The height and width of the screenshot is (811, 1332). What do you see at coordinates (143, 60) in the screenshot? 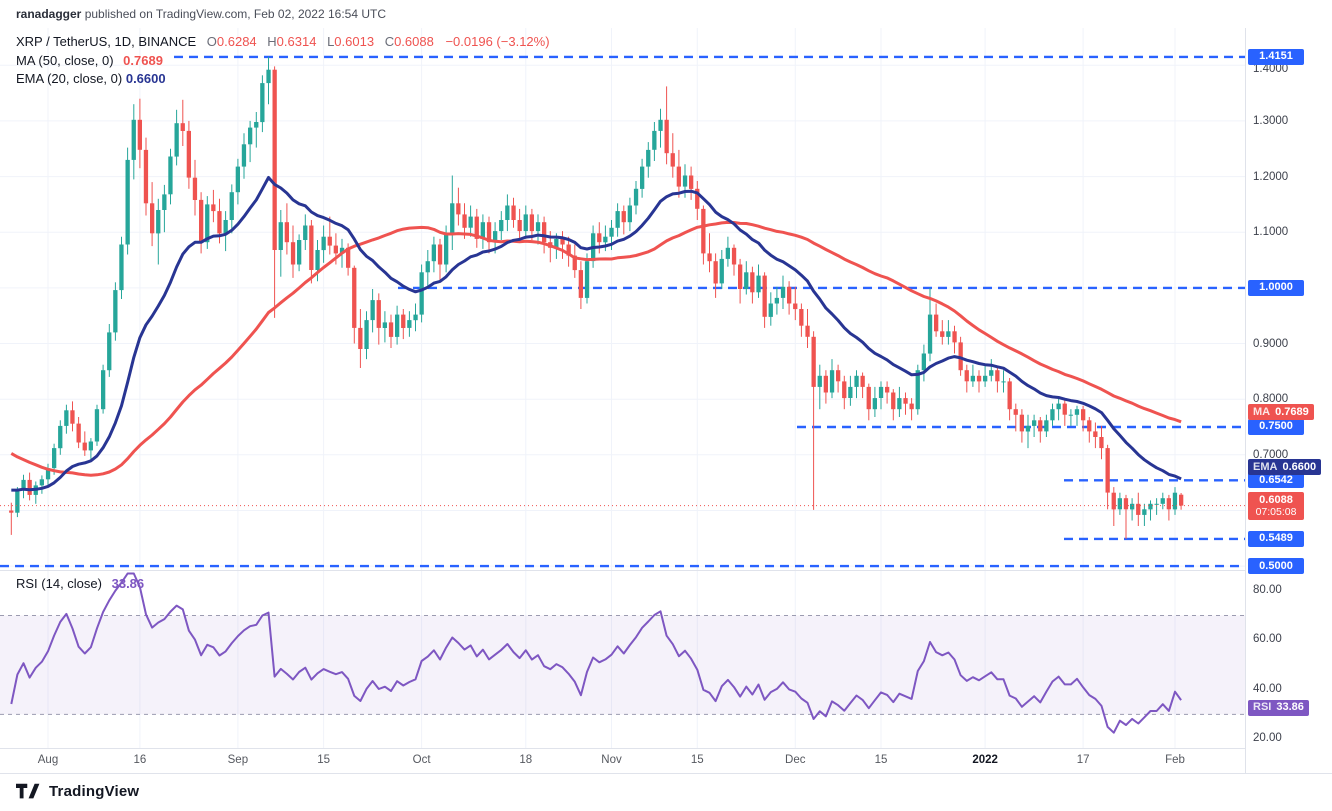
I see `ma-value: 0.7689` at bounding box center [143, 60].